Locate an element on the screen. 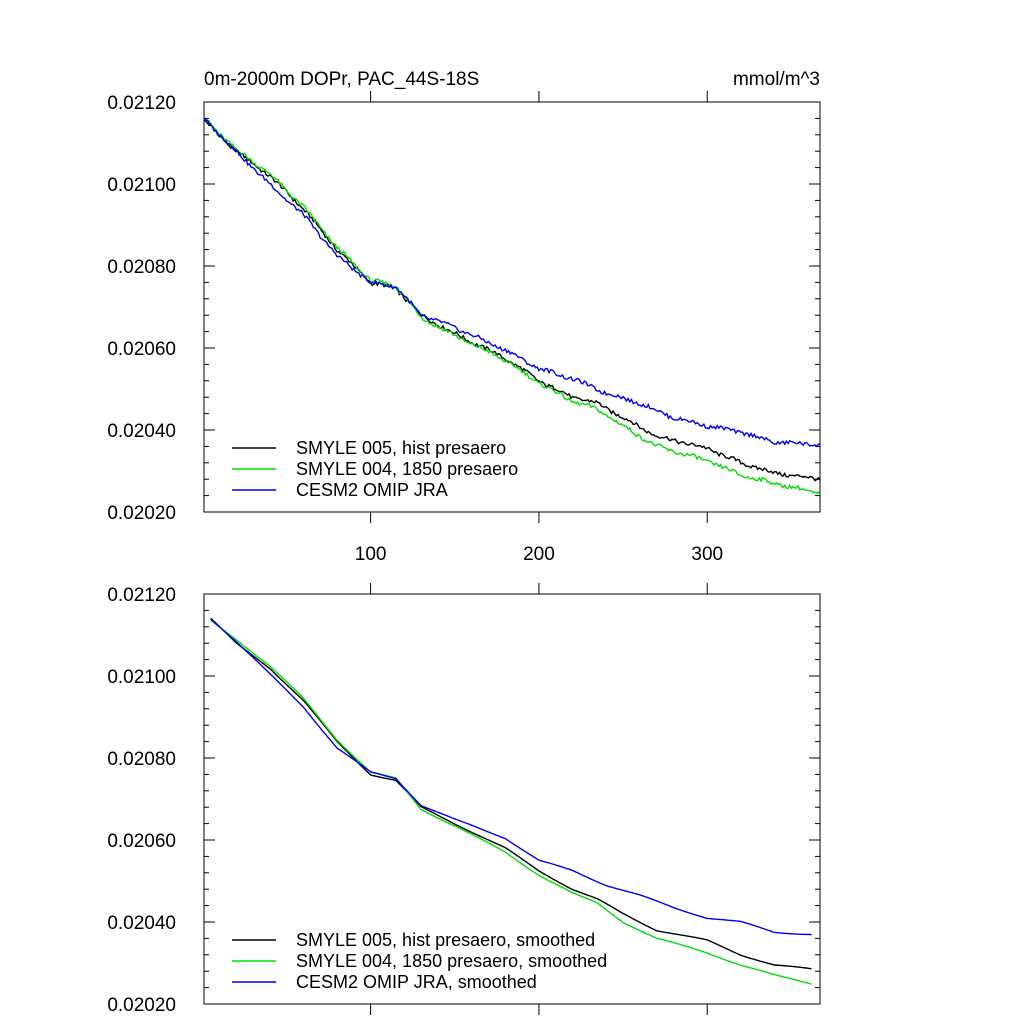 This screenshot has width=1024, height=1024. legend-entry-0: SMYLE 005, hist presaero is located at coordinates (401, 448).